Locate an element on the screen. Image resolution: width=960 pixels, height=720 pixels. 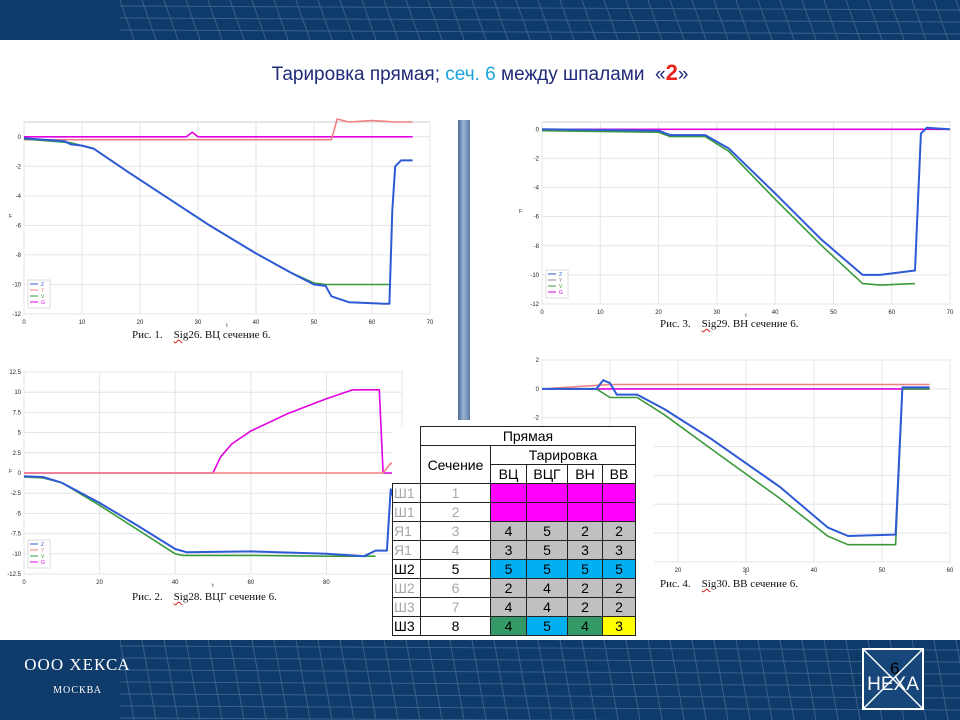
table-row: Ш1 1 is located at coordinates (514, 493).